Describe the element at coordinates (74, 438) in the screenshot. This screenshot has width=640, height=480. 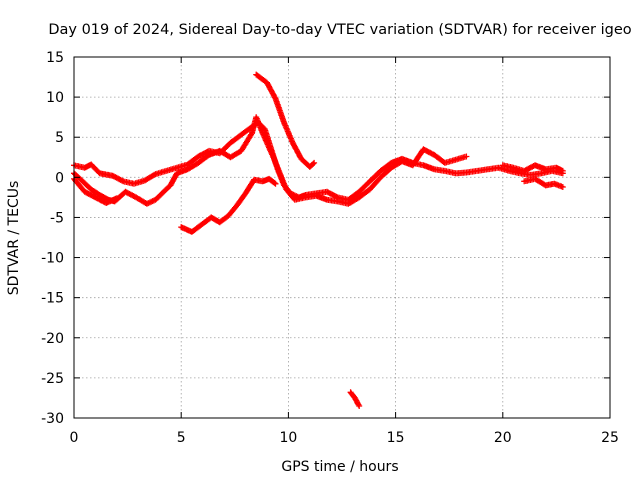
I see `x-tick-label: 0` at that location.